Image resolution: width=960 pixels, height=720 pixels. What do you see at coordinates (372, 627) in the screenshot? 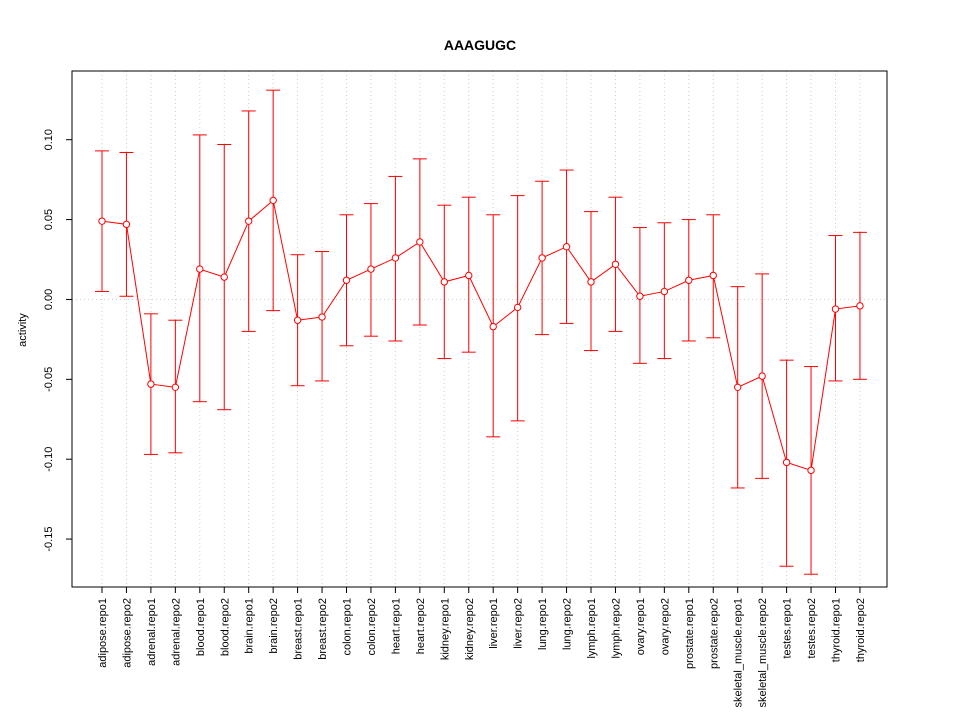
I see `x-tick-label: colon.repo2` at bounding box center [372, 627].